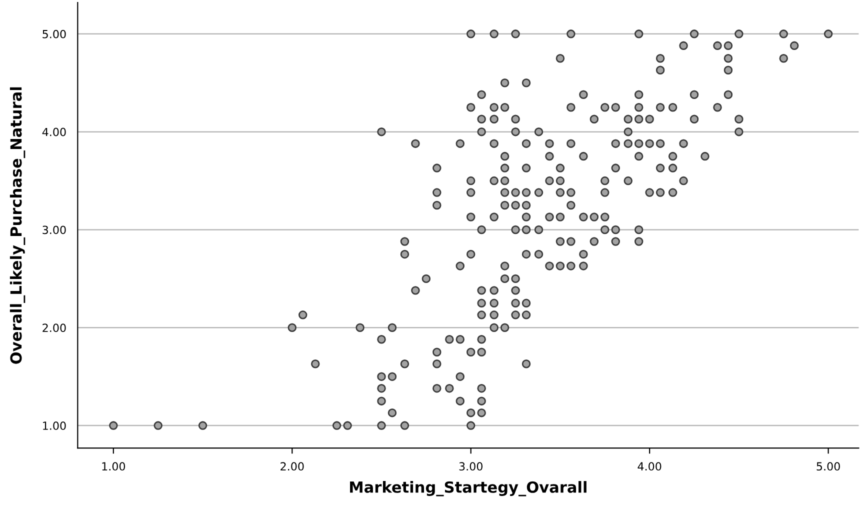 The image size is (863, 518). Describe the element at coordinates (468, 488) in the screenshot. I see `x-axis-title: Marketing_Startegy_Ovarall` at that location.